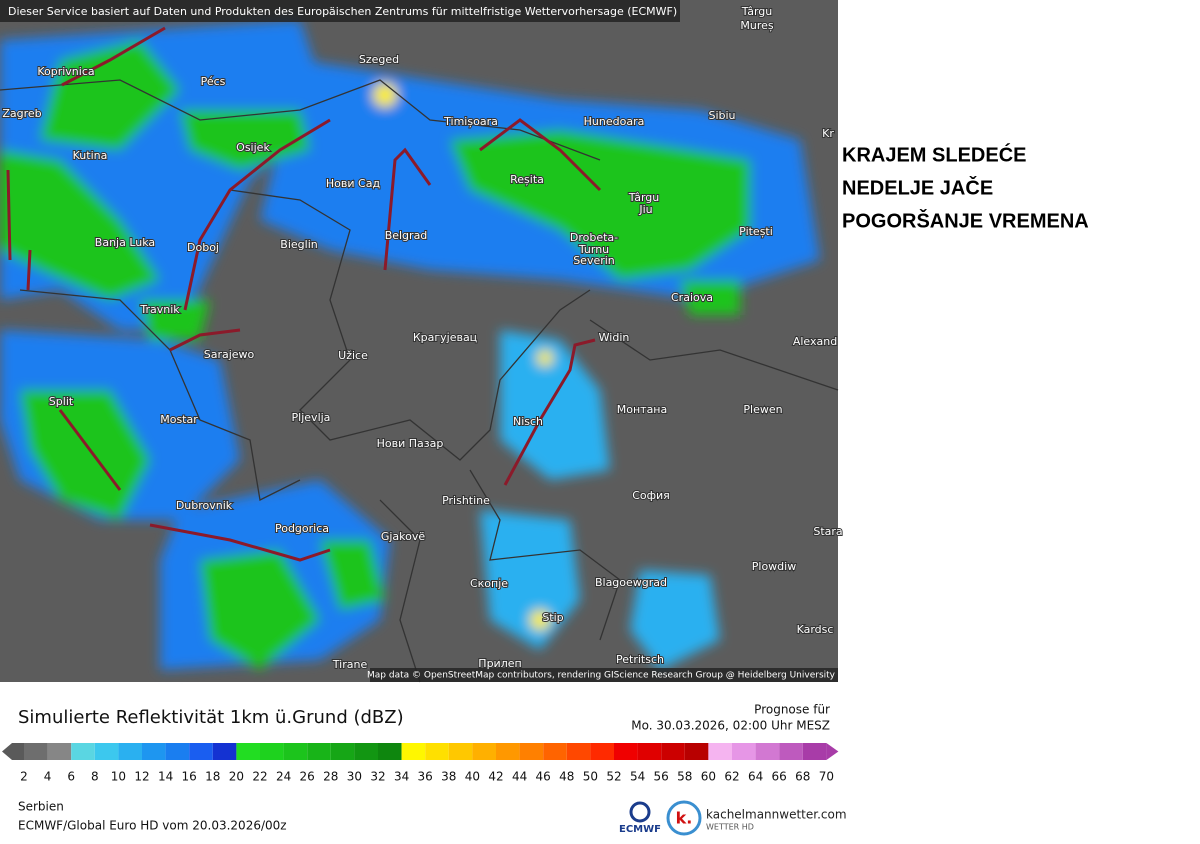 This screenshot has width=1200, height=844. Describe the element at coordinates (684, 777) in the screenshot. I see `tick-label: 58` at that location.